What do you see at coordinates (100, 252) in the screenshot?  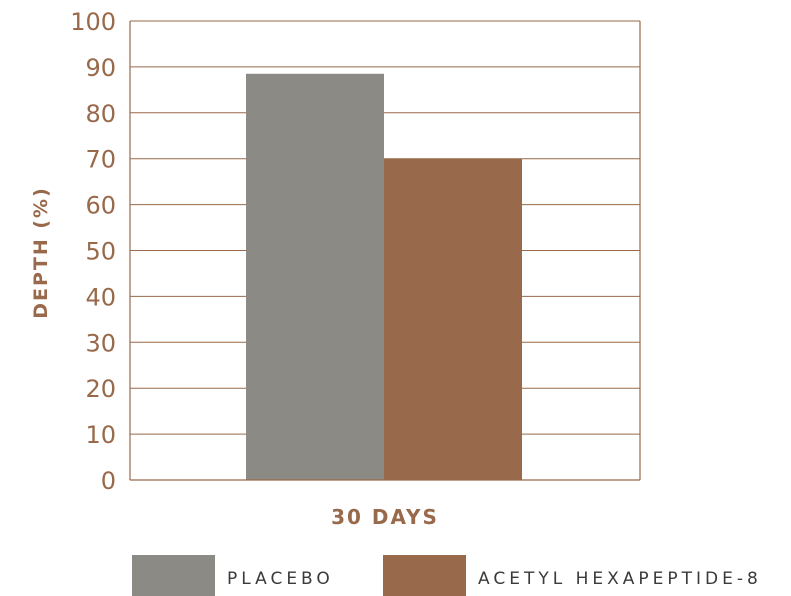 I see `y-tick-label-50: 50` at bounding box center [100, 252].